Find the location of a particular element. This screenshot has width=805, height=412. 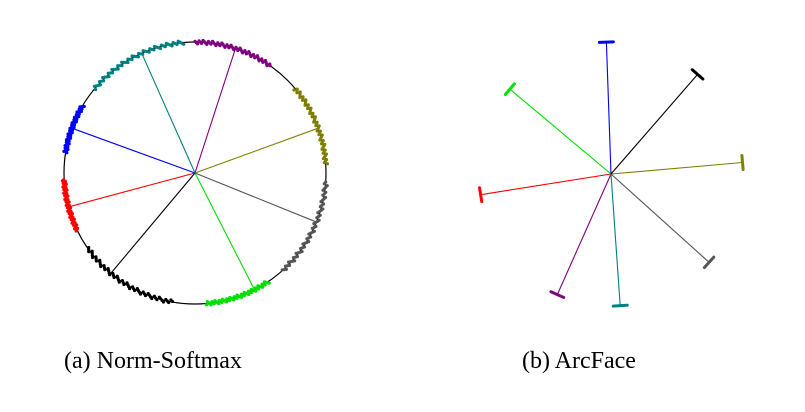

arcface-caption: (b) ArcFace is located at coordinates (579, 361).